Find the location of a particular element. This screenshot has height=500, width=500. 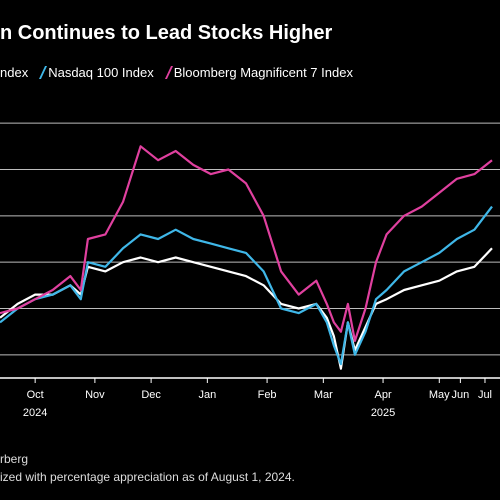

x-tick-label-2: Dec is located at coordinates (151, 395).